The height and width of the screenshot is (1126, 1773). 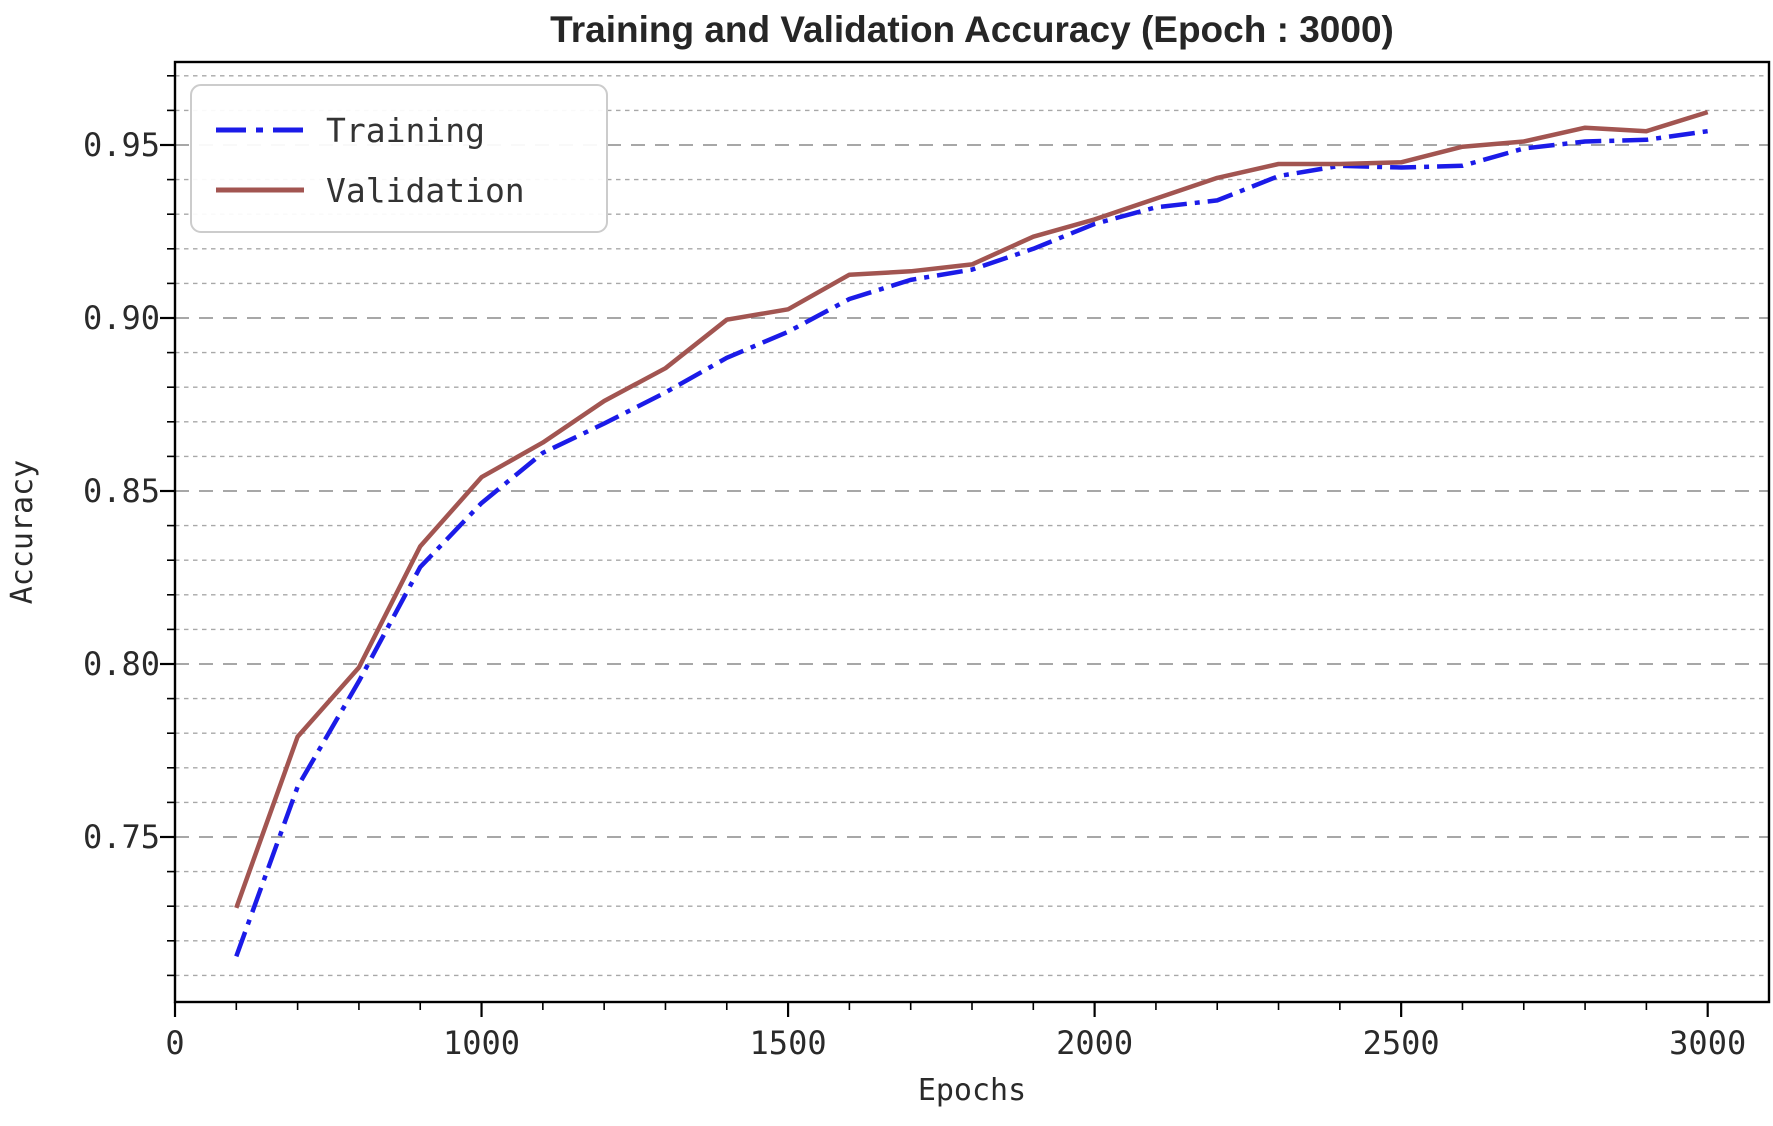 What do you see at coordinates (1401, 1043) in the screenshot?
I see `x-tick-label: 2500` at bounding box center [1401, 1043].